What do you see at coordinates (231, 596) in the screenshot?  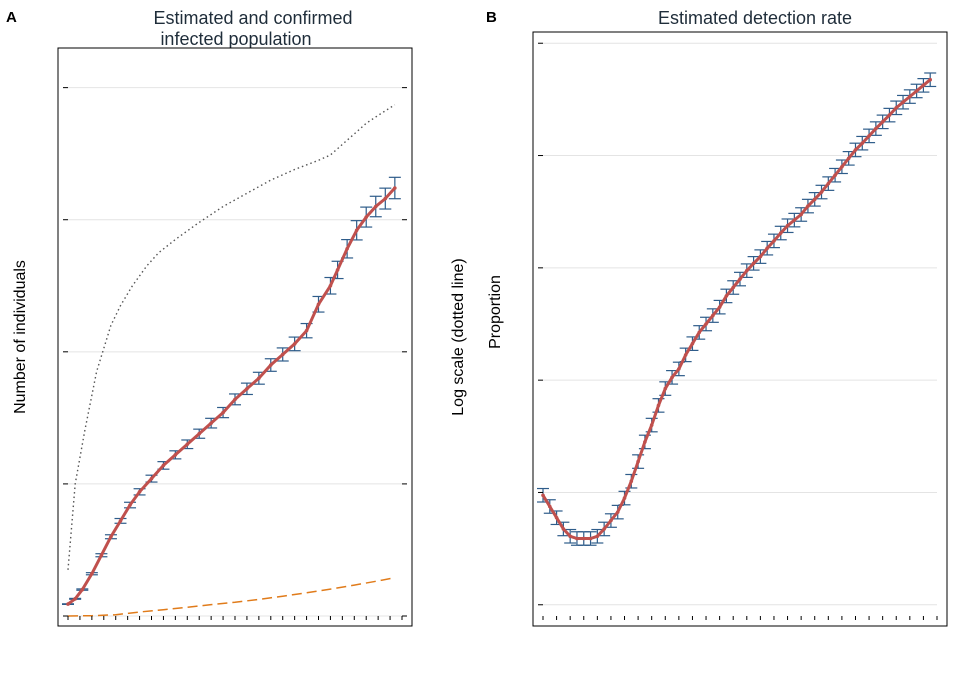 I see `panel-a-series-line-confirmed` at bounding box center [231, 596].